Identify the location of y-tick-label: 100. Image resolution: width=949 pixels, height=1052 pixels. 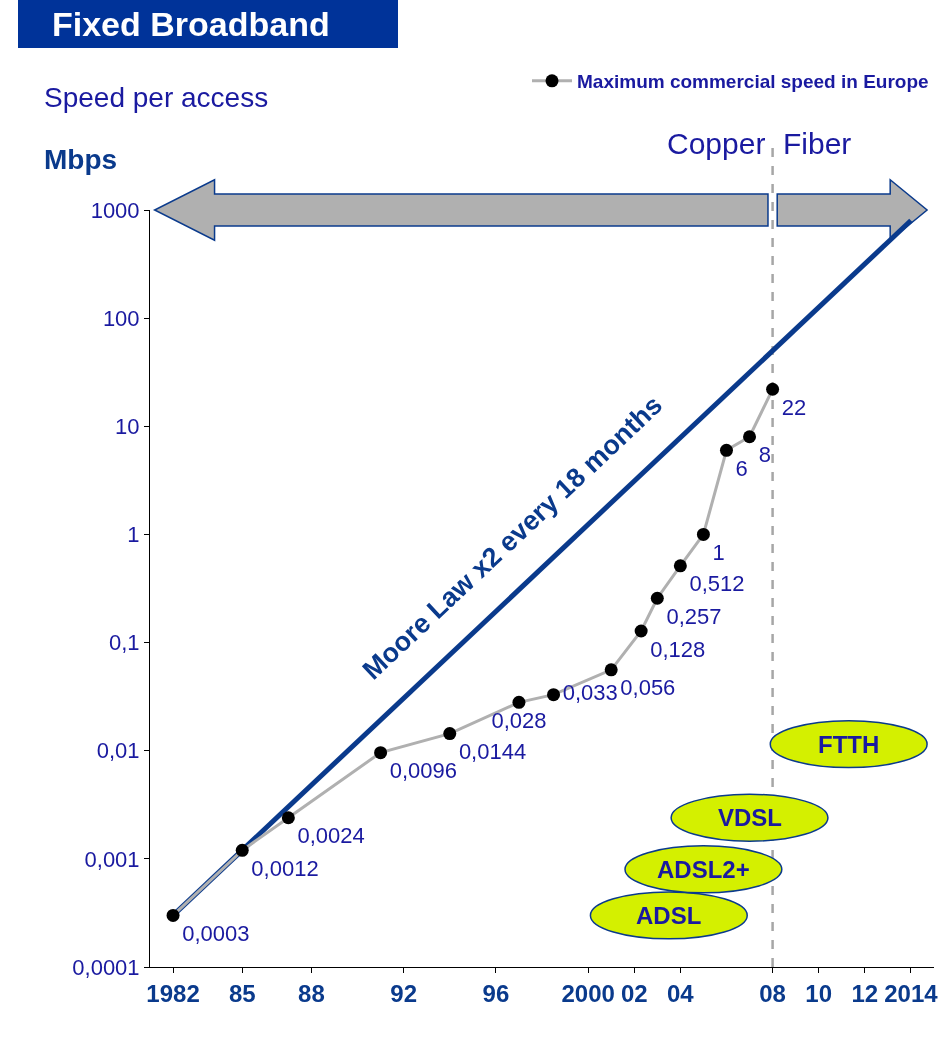
(121, 318).